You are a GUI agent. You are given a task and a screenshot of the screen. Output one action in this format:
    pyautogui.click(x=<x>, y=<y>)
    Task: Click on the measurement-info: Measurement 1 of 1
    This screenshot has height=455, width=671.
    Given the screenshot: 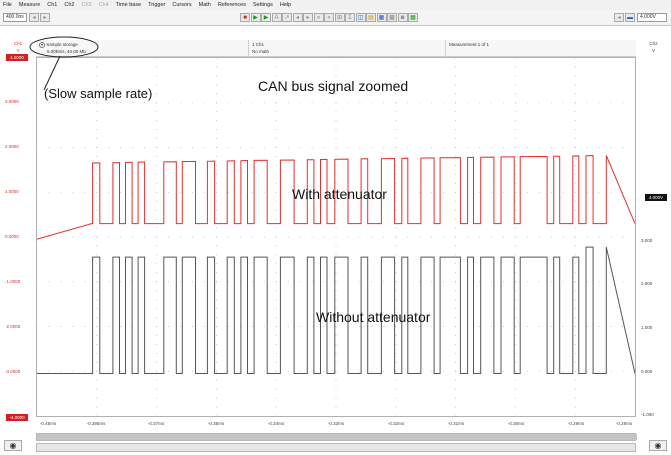 What is the action you would take?
    pyautogui.click(x=541, y=48)
    